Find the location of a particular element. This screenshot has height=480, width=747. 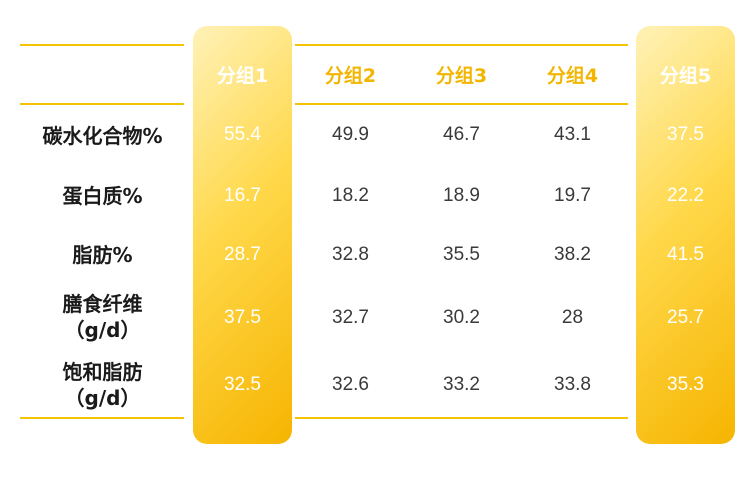

row-label-dietary-fiber: 膳食纤维 （g/d） is located at coordinates (102, 317).